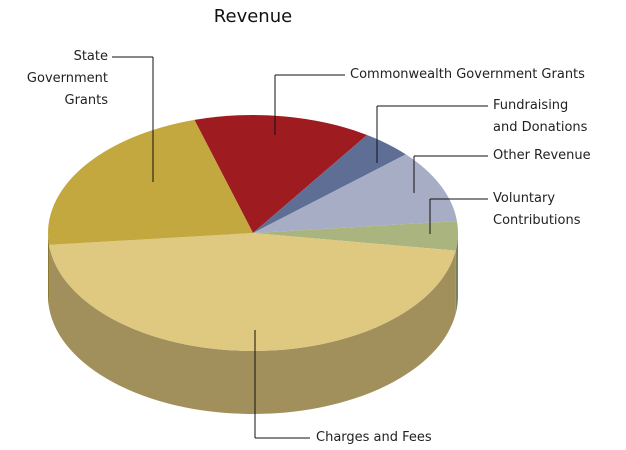  What do you see at coordinates (540, 116) in the screenshot?
I see `slice-label: Fundraising and Donations` at bounding box center [540, 116].